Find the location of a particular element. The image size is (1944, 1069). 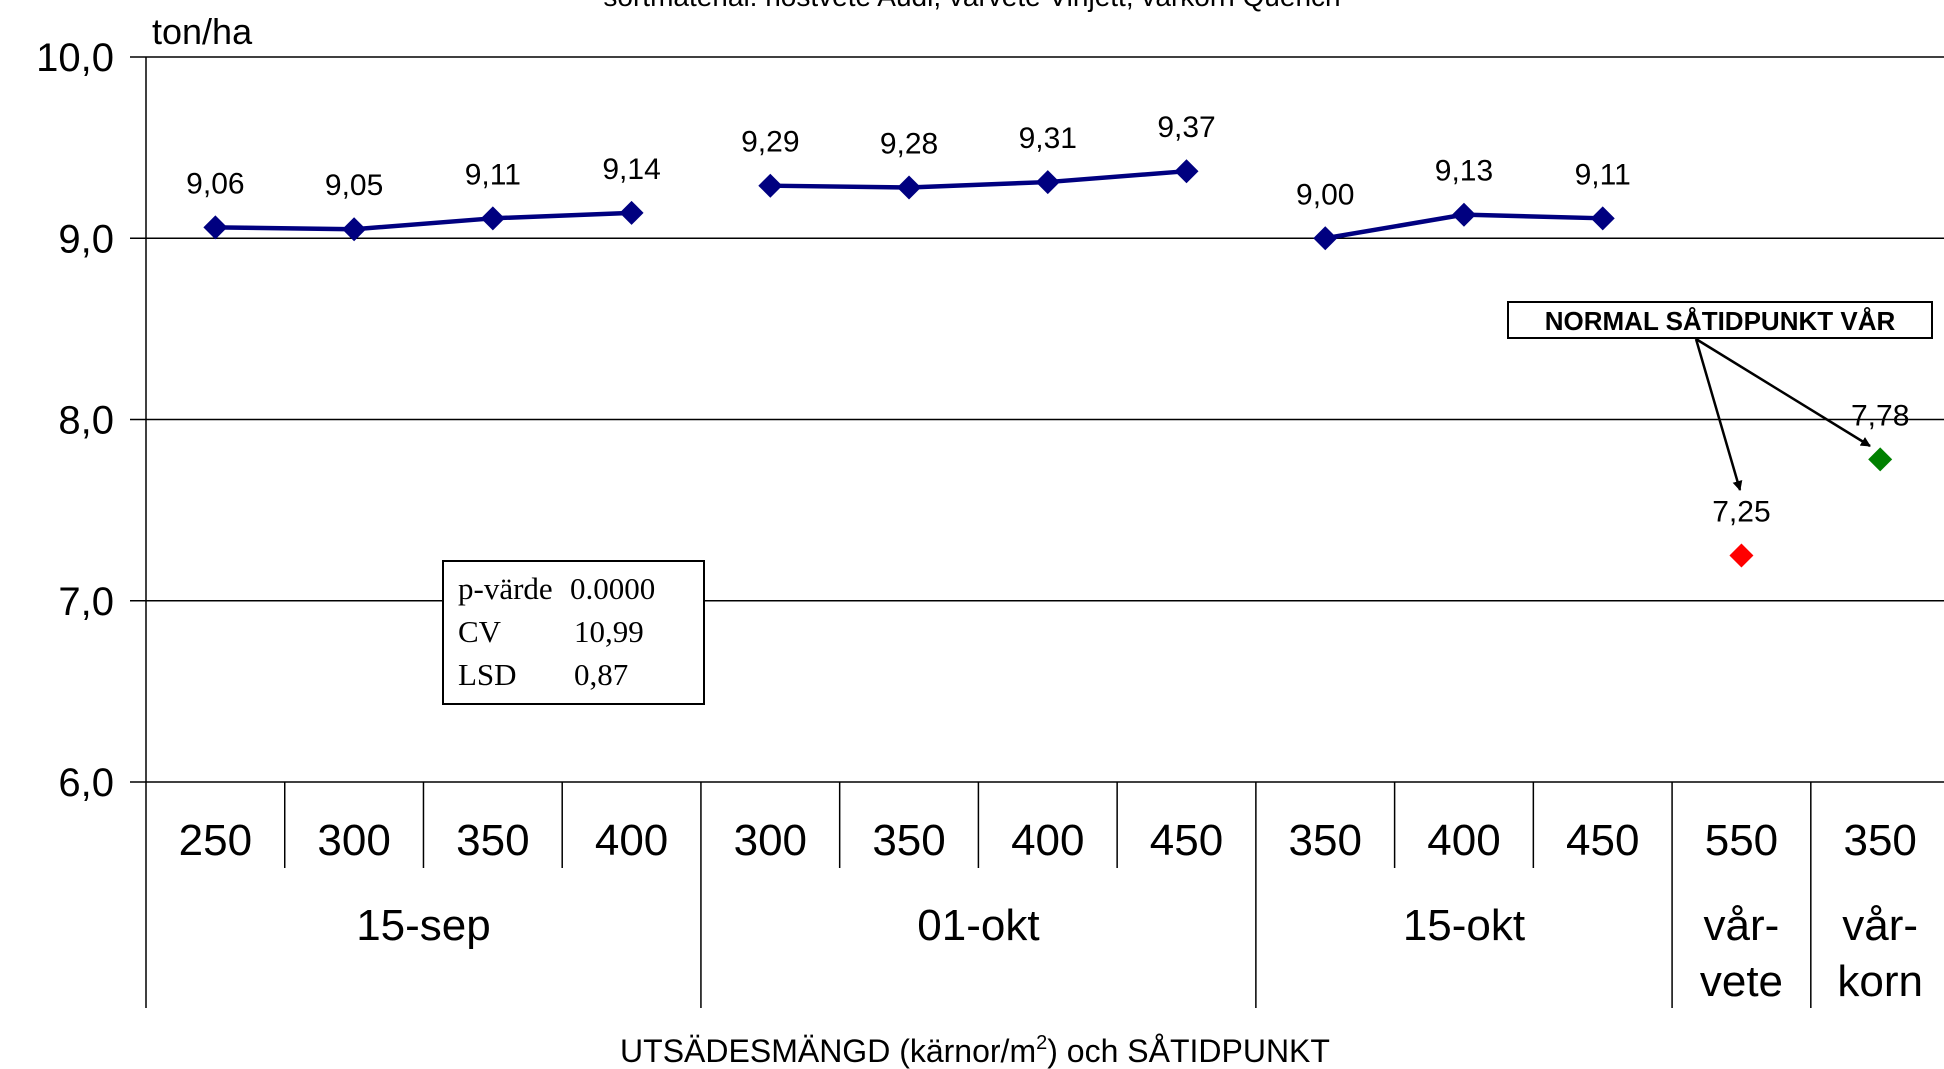

x-axis-label-main: UTSÄDESMÄNGD (kärnor/m is located at coordinates (828, 1051).